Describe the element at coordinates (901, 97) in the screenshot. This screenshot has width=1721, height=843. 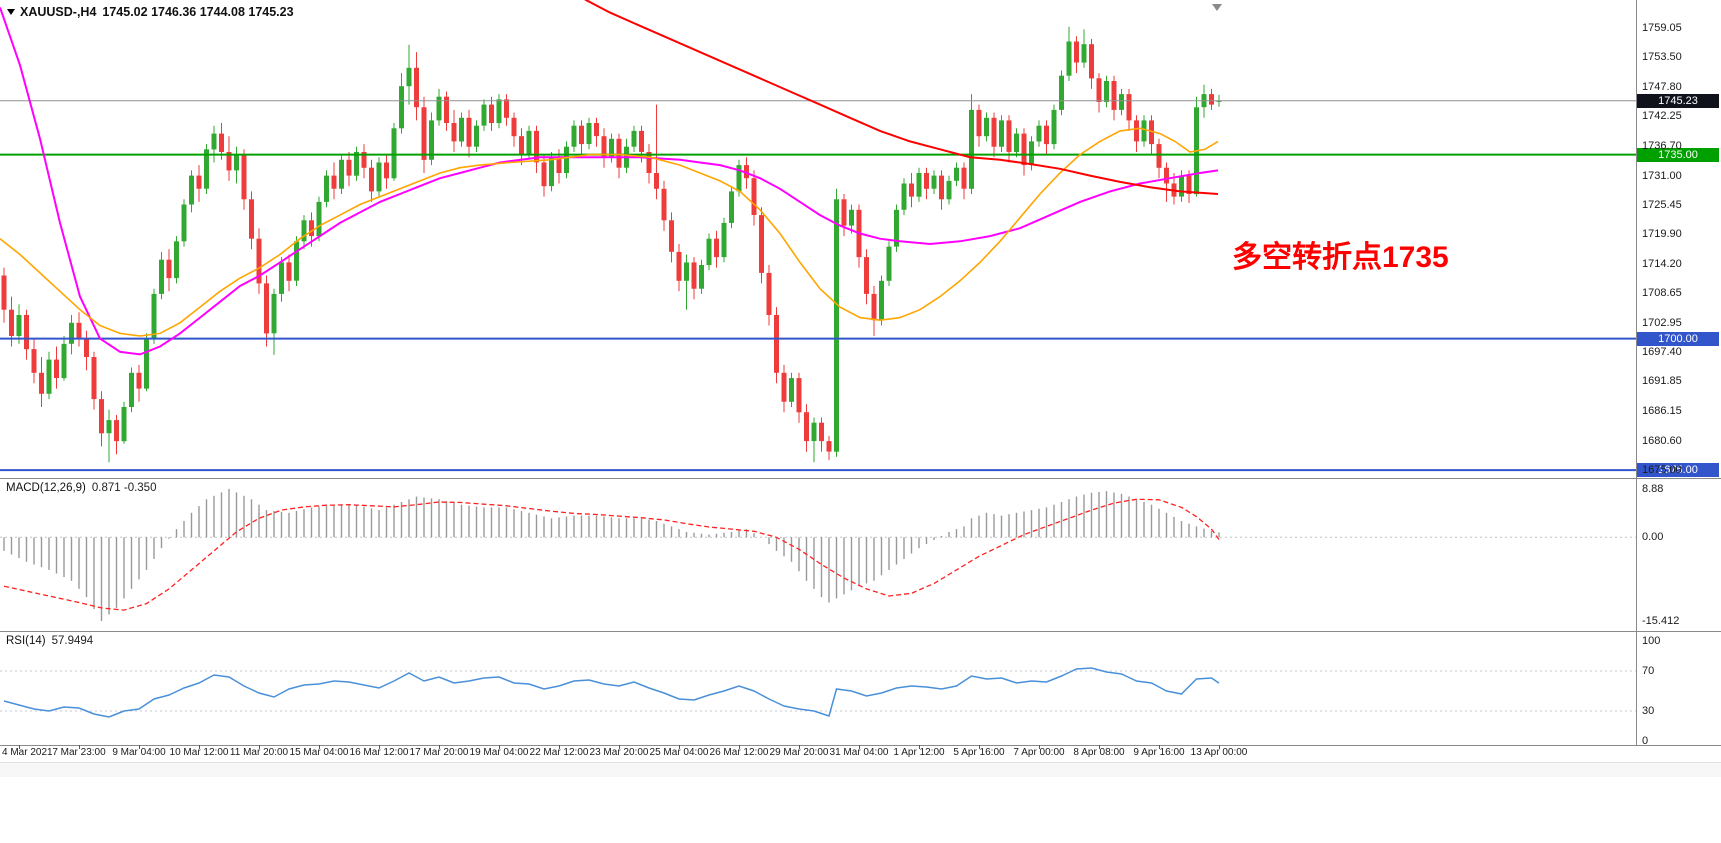
I see `ma-red-line` at that location.